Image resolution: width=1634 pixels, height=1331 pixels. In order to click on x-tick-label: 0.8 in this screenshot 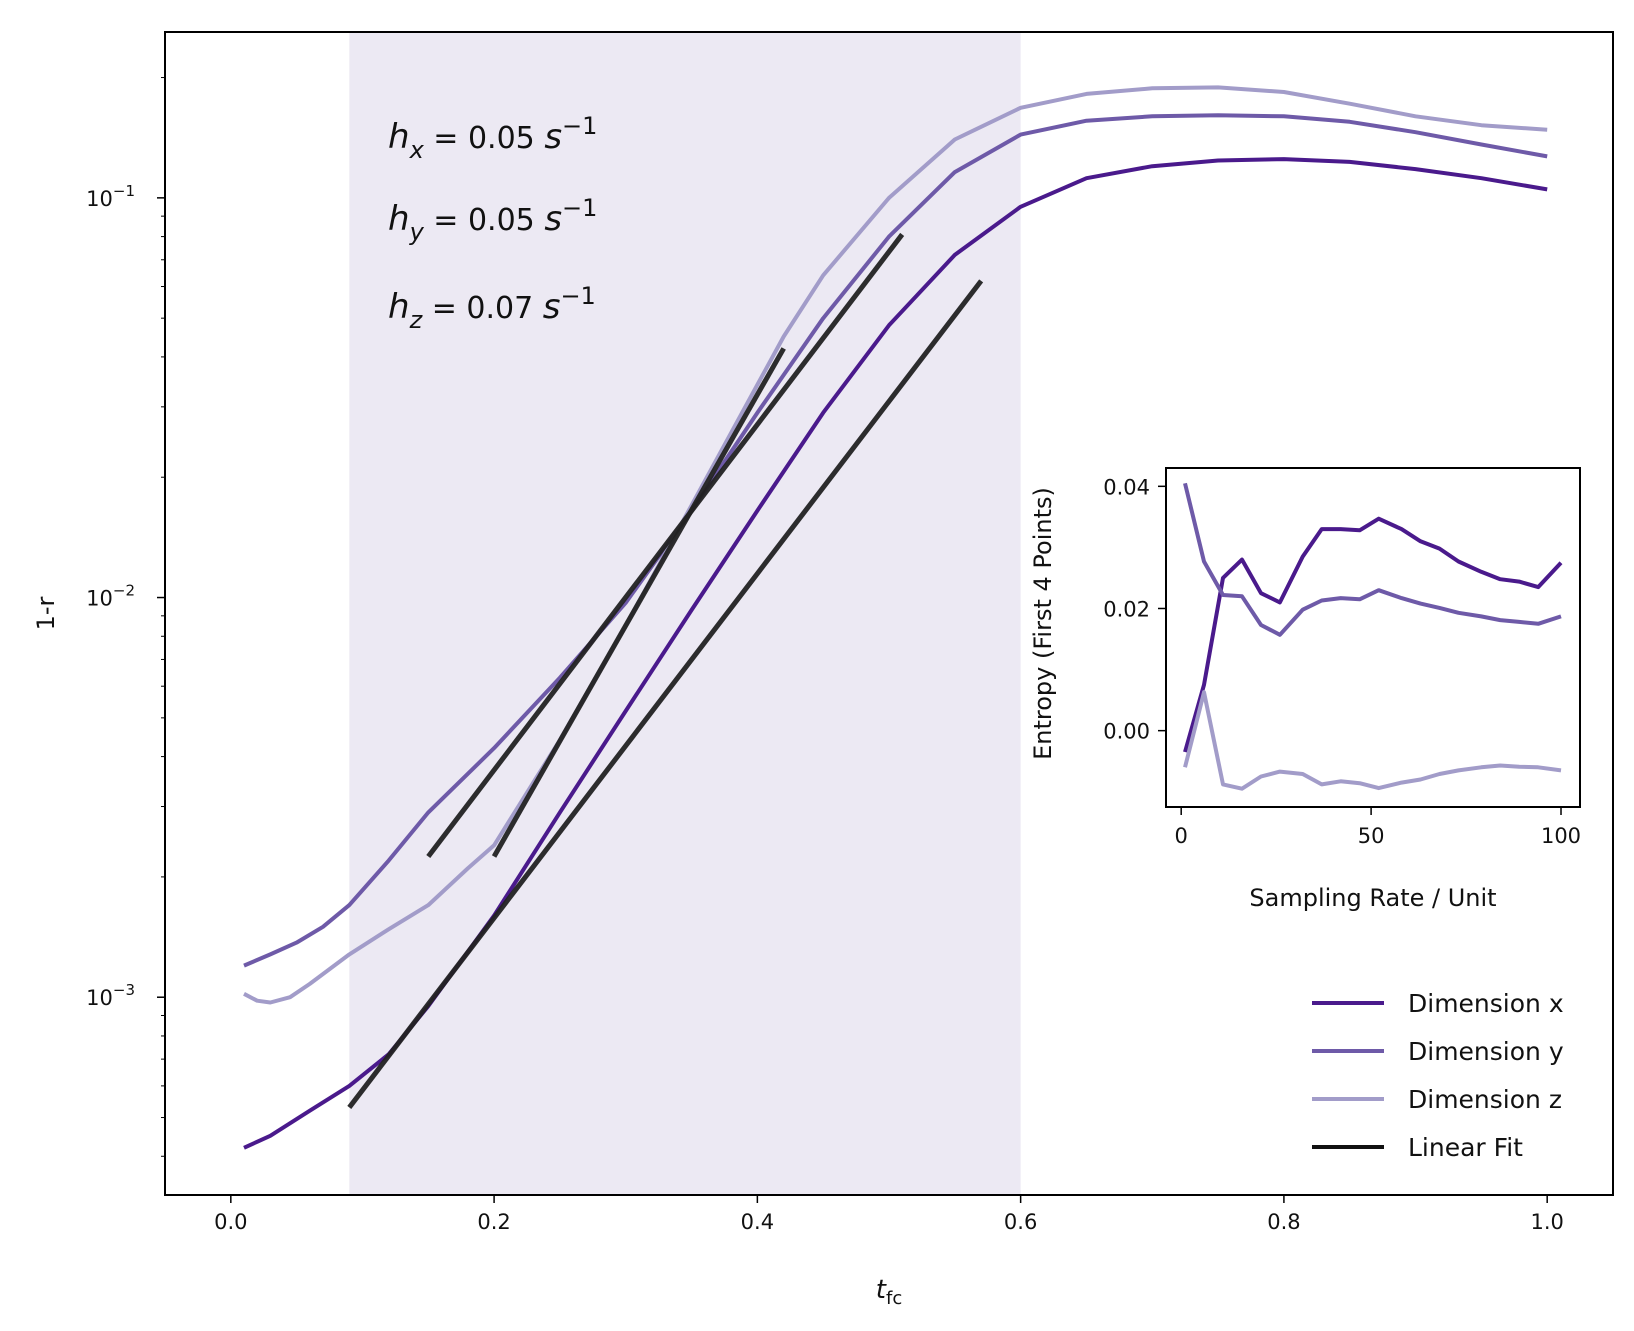, I will do `click(1283, 1222)`.